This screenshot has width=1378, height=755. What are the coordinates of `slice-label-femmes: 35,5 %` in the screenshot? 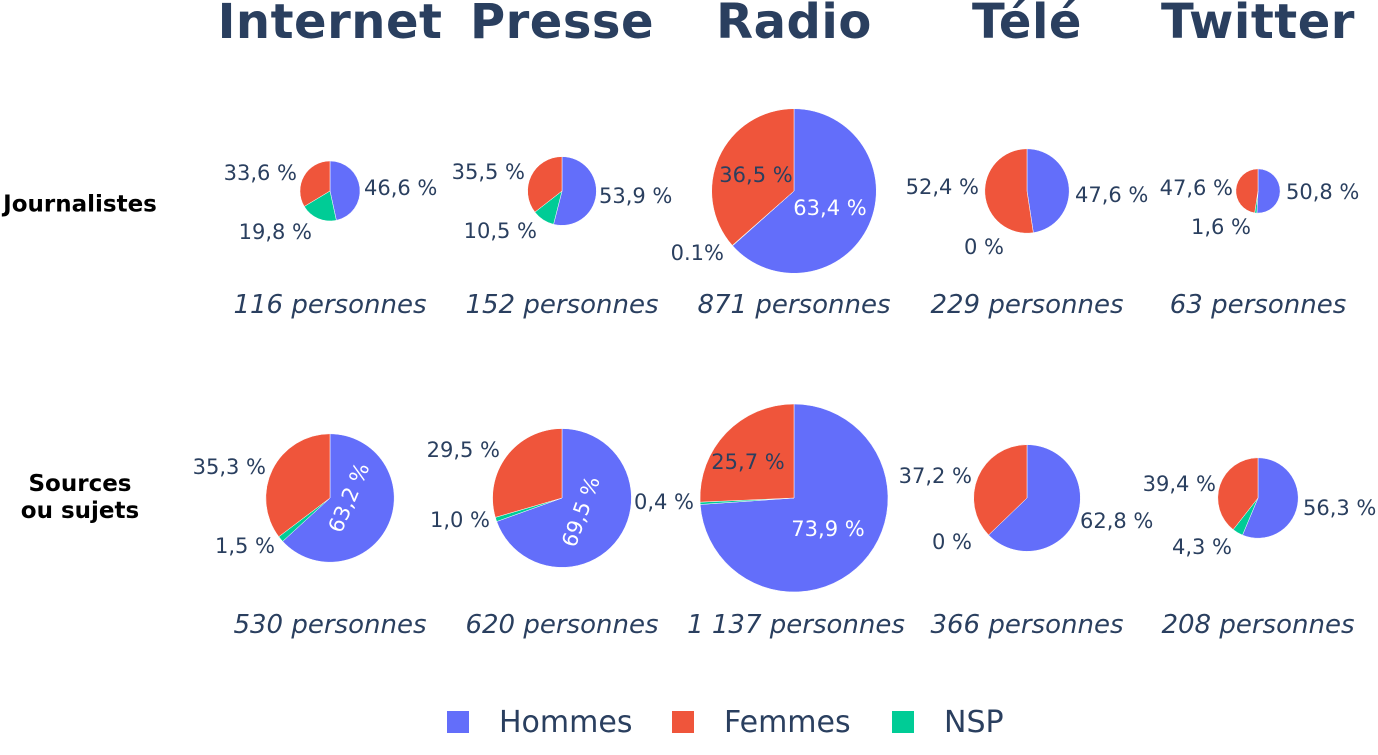 It's located at (488, 172).